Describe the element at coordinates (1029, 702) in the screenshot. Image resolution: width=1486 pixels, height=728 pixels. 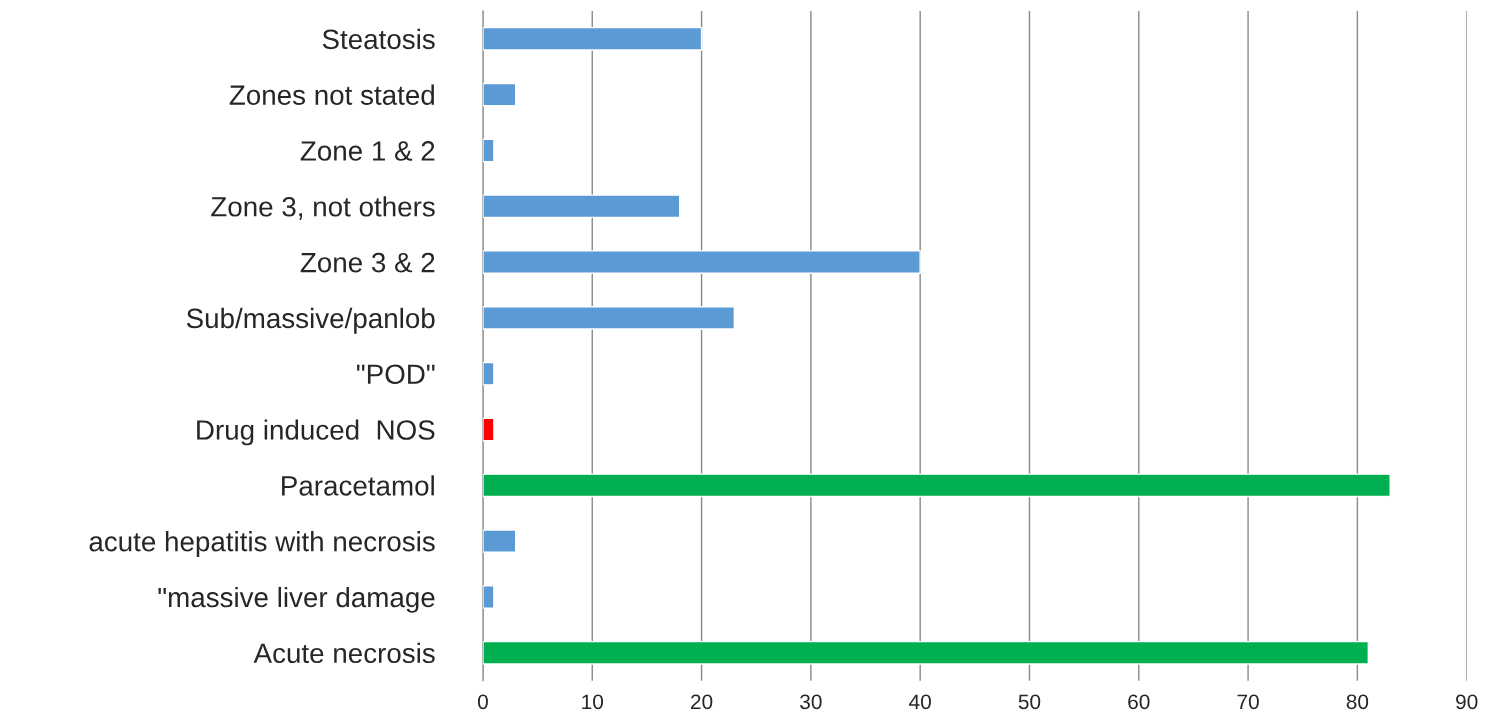
I see `x-tick-label: 50` at that location.